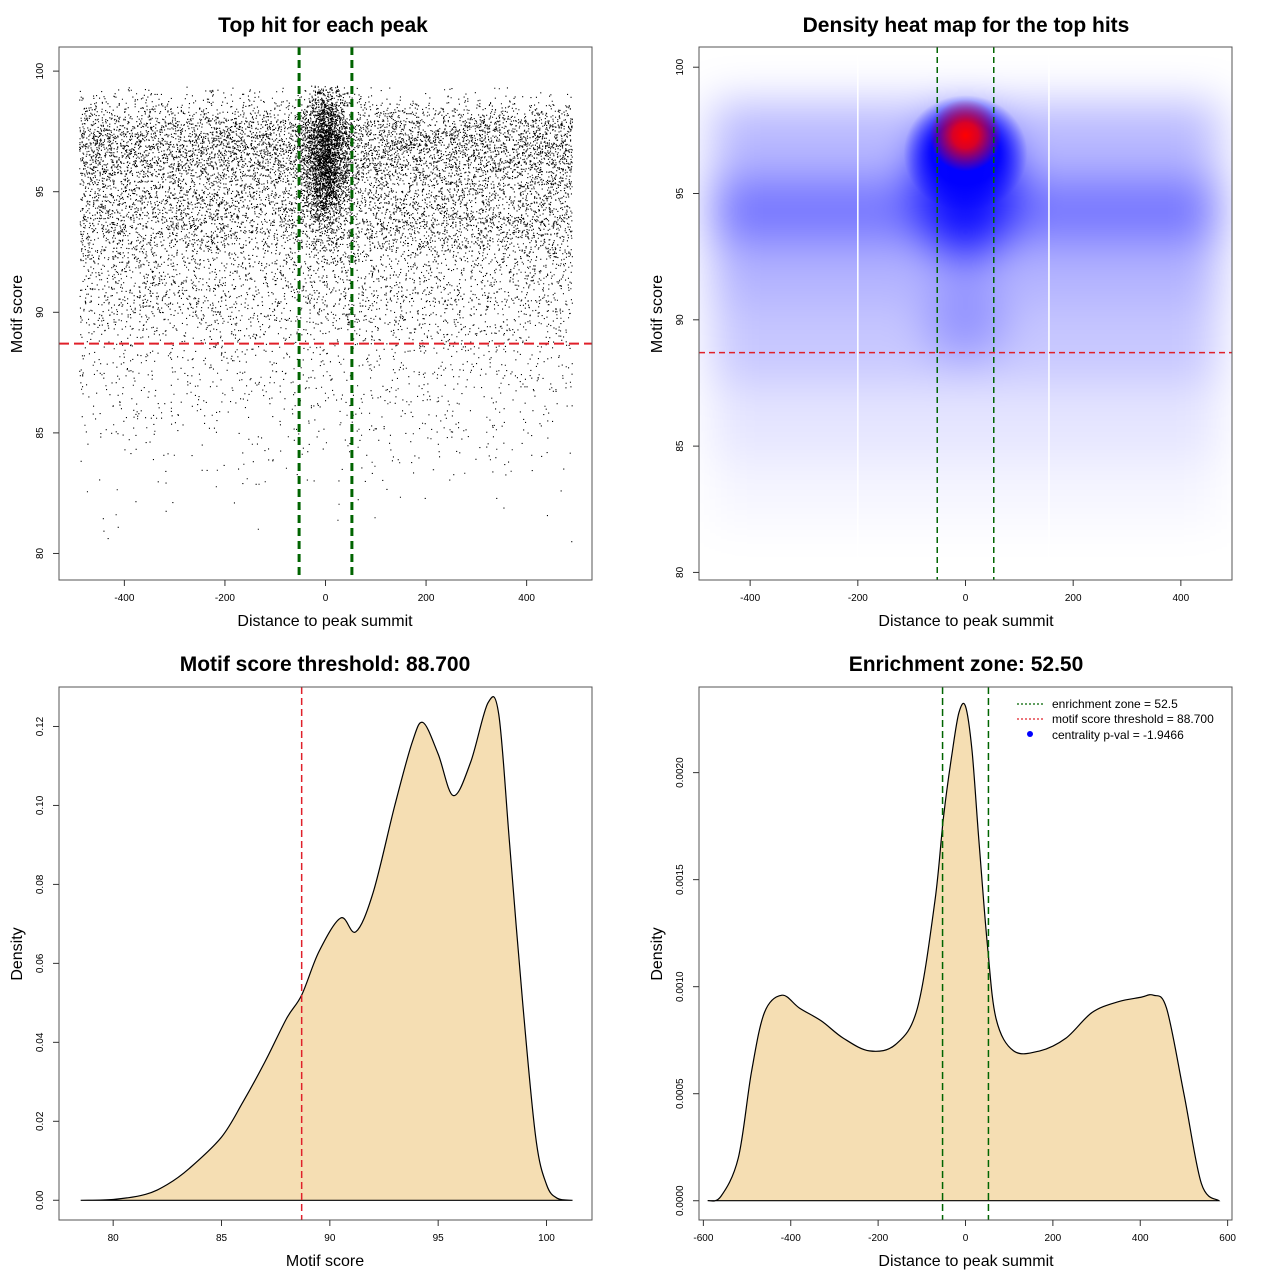  Describe the element at coordinates (330, 1238) in the screenshot. I see `x-tick-label: 90` at that location.